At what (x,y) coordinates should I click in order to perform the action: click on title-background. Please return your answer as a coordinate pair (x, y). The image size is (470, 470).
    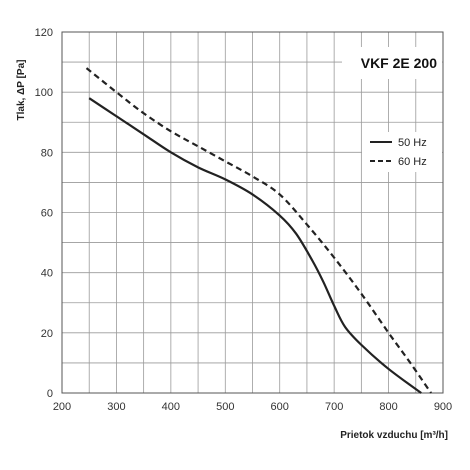
    Looking at the image, I should click on (392, 63).